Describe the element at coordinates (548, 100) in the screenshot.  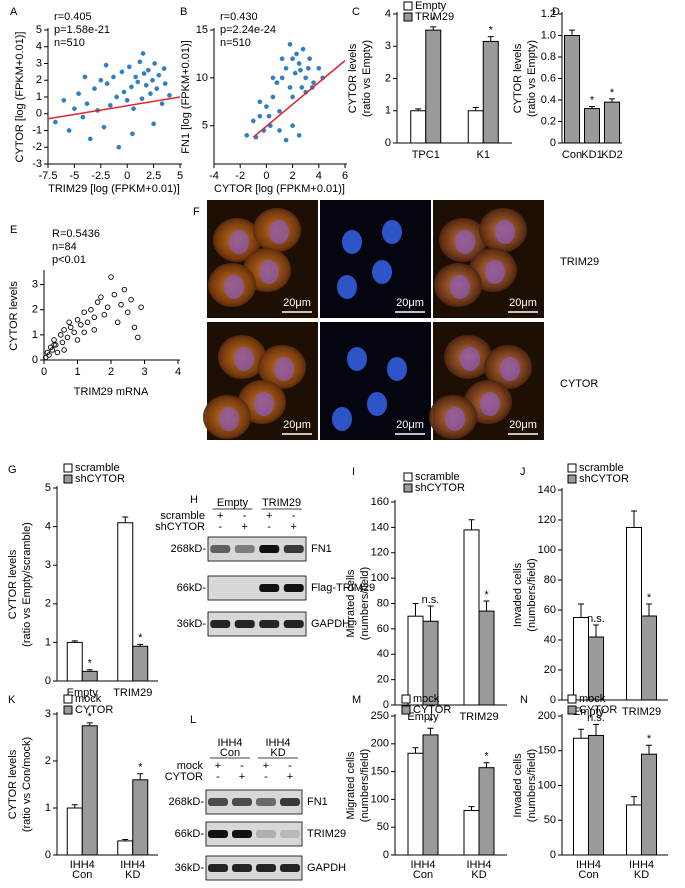
I see `y-tick-label: 0.4` at that location.